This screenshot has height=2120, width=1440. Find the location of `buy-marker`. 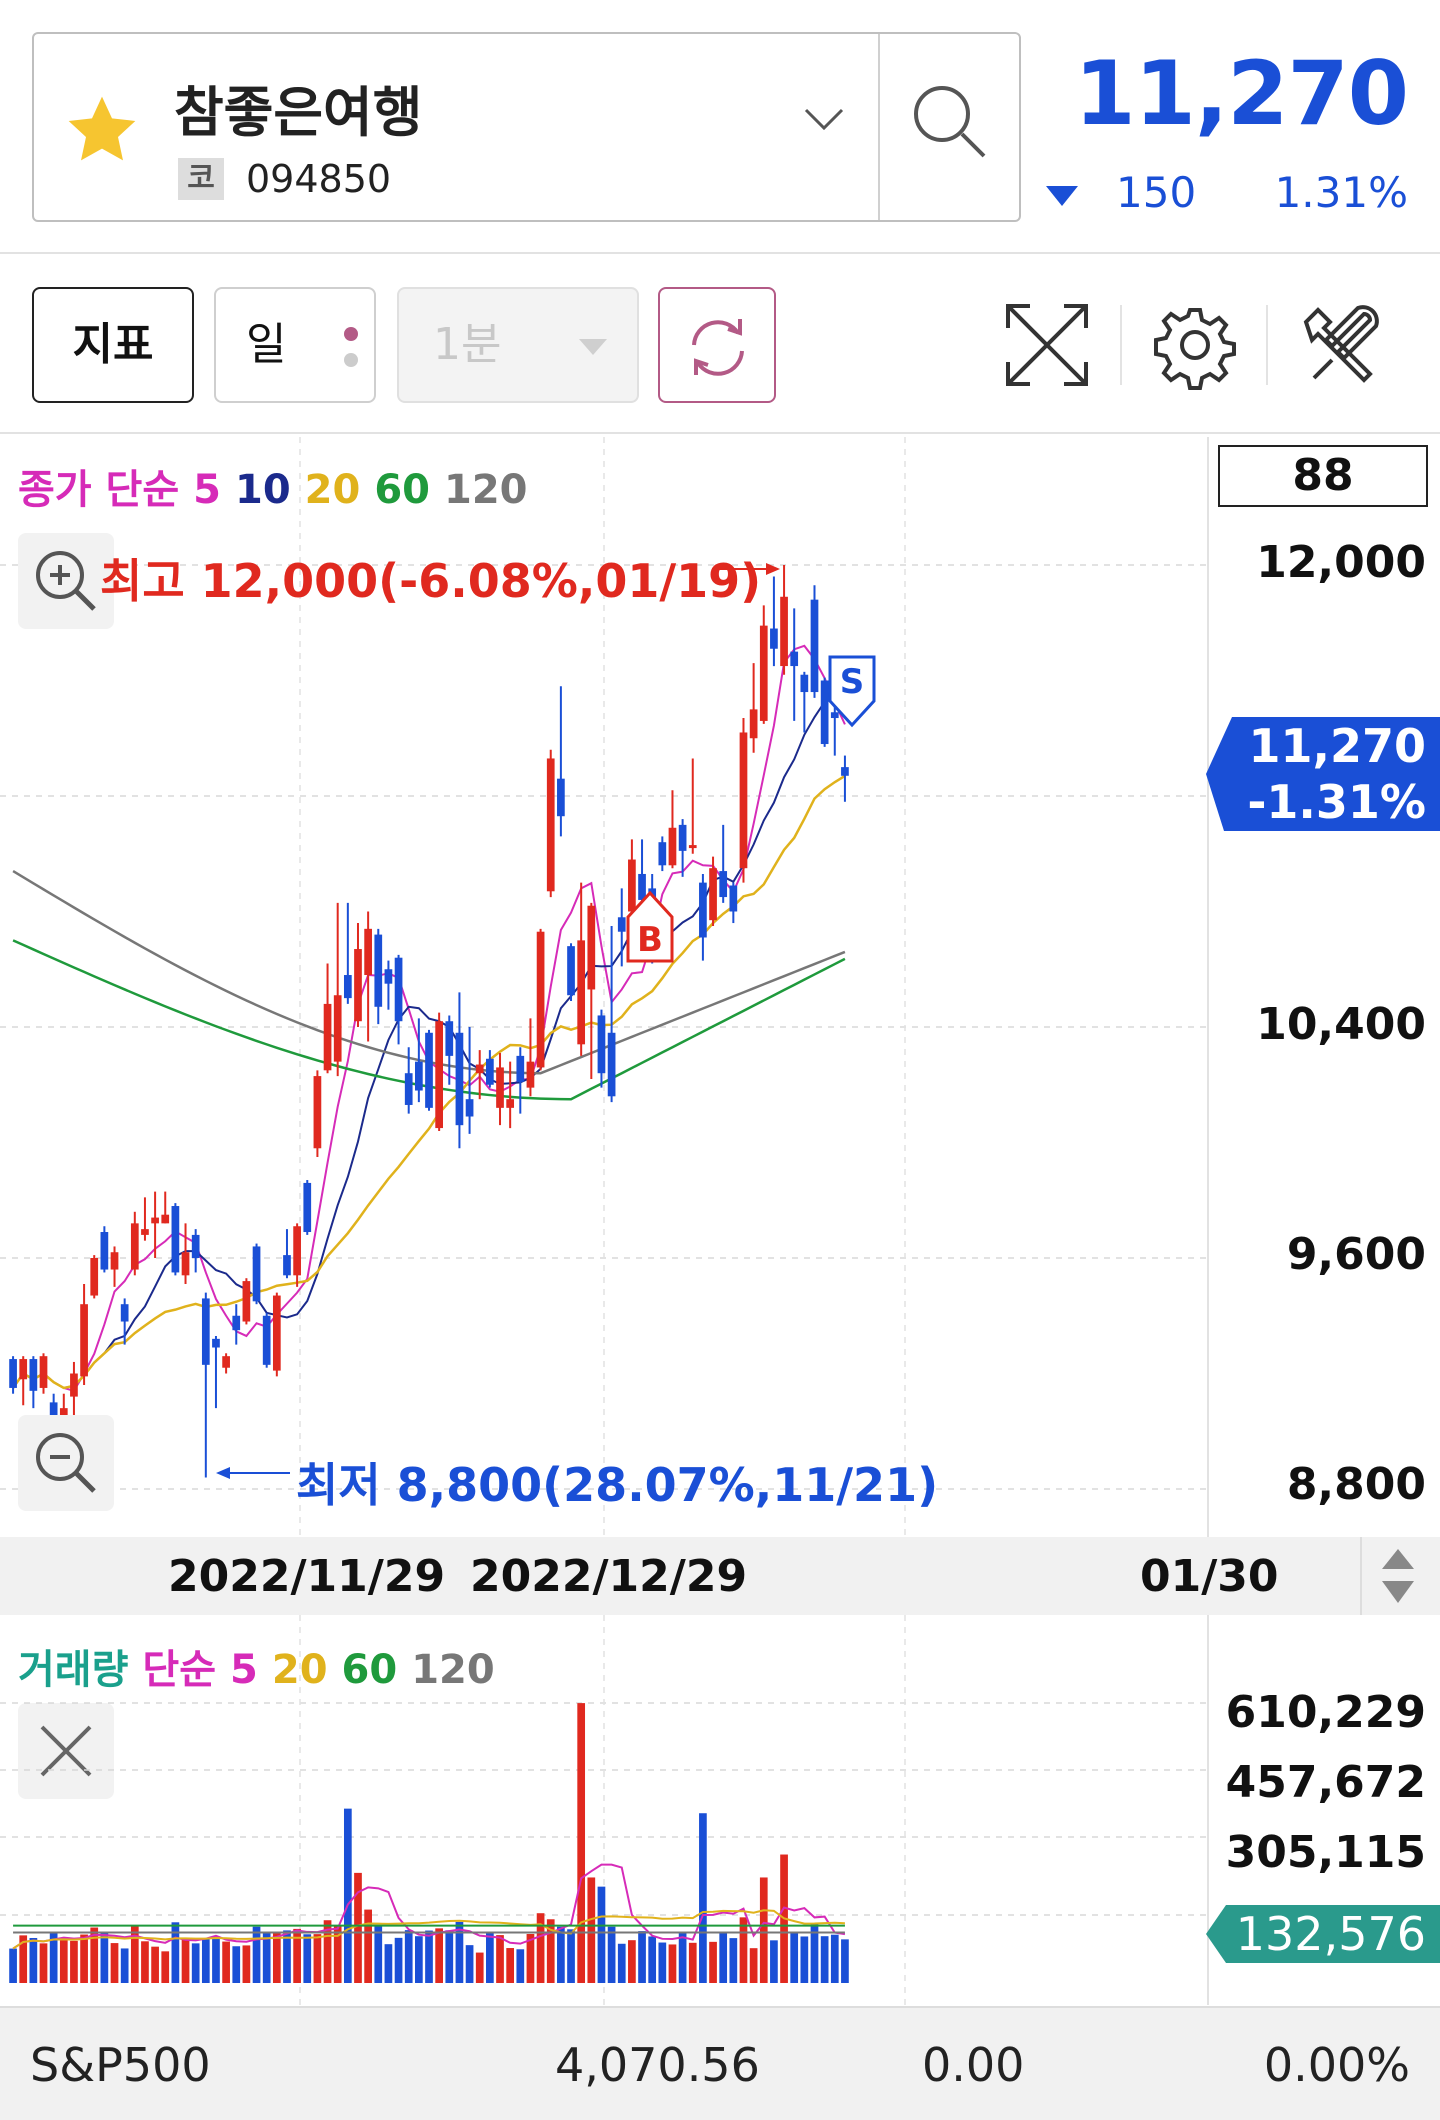

buy-marker is located at coordinates (650, 926).